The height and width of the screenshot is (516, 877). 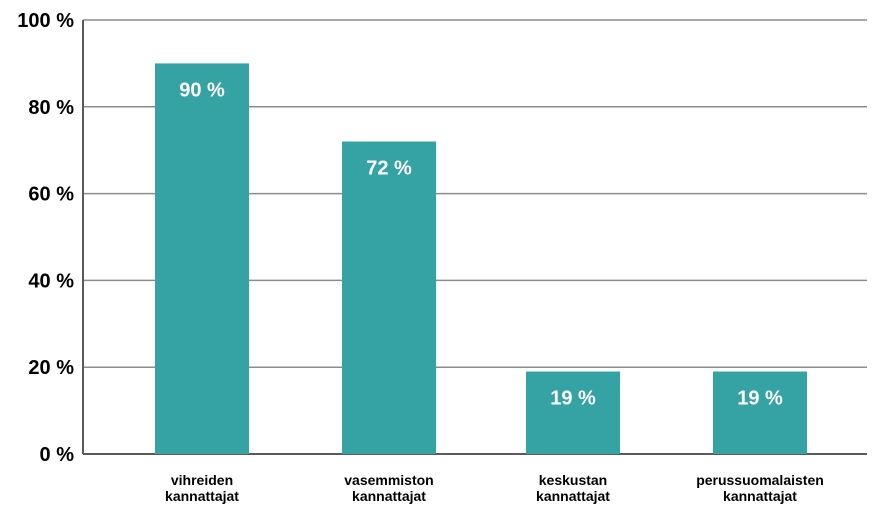 What do you see at coordinates (57, 455) in the screenshot?
I see `y-tick-label: 0 %` at bounding box center [57, 455].